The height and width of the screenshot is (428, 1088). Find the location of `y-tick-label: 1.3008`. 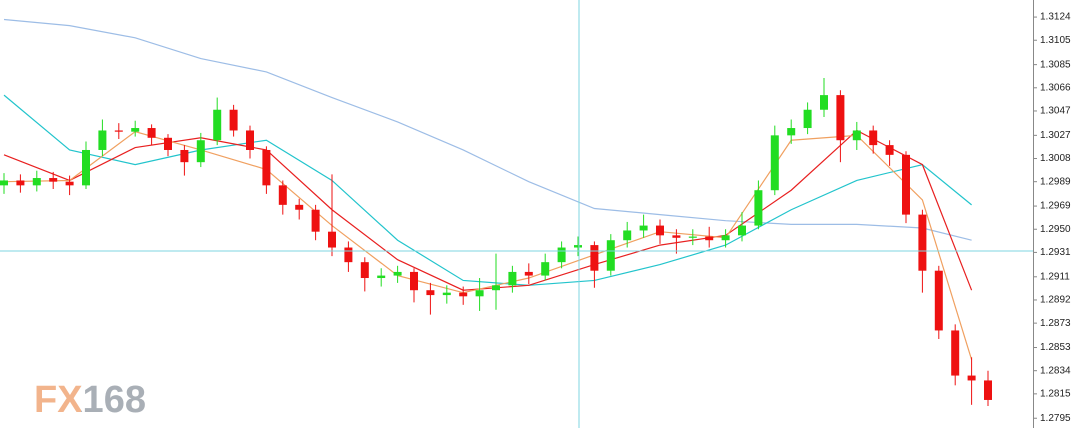

y-tick-label: 1.3008 is located at coordinates (1055, 158).